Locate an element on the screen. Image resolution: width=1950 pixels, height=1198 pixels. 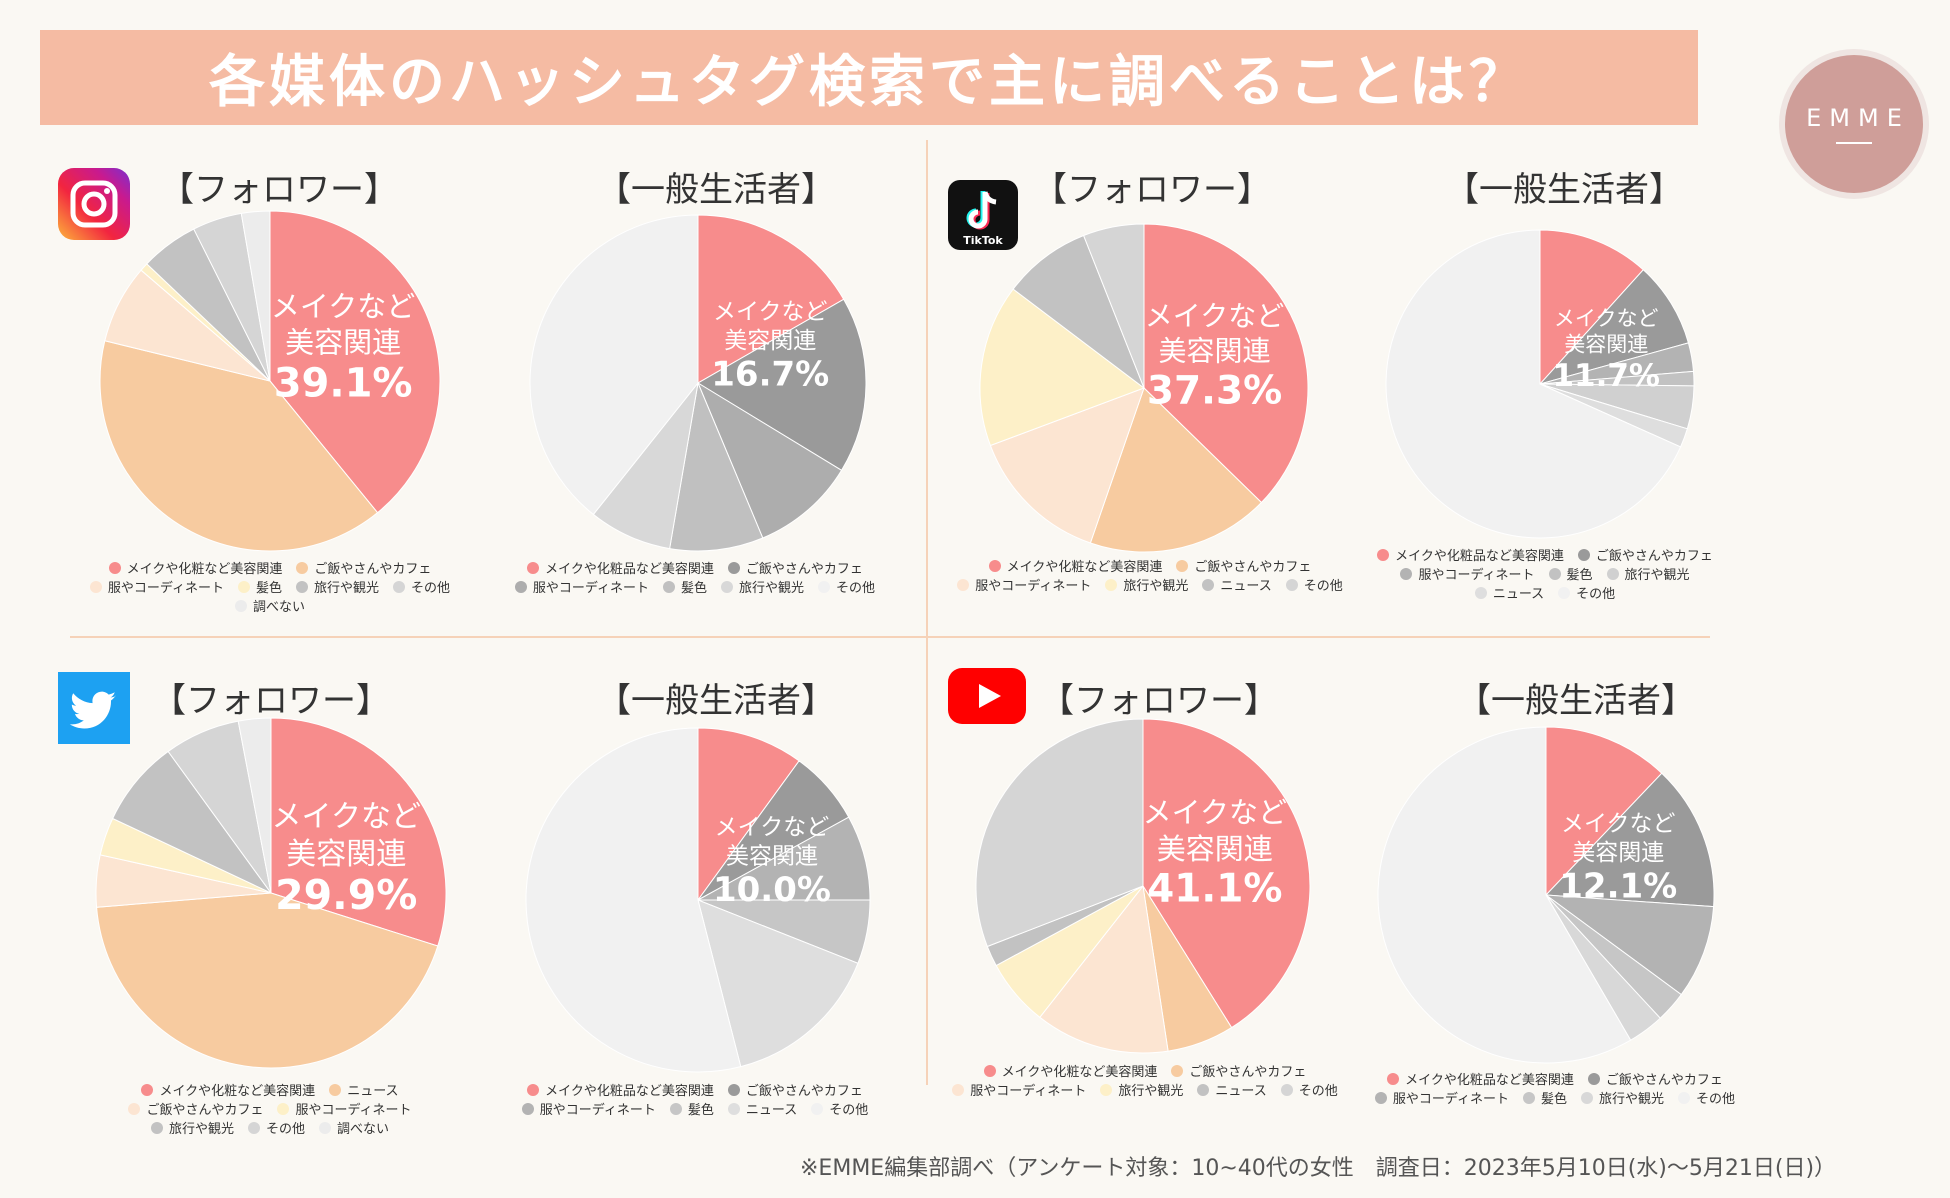
twitter-follower-title: 【フォロワー】 is located at coordinates (271, 701).